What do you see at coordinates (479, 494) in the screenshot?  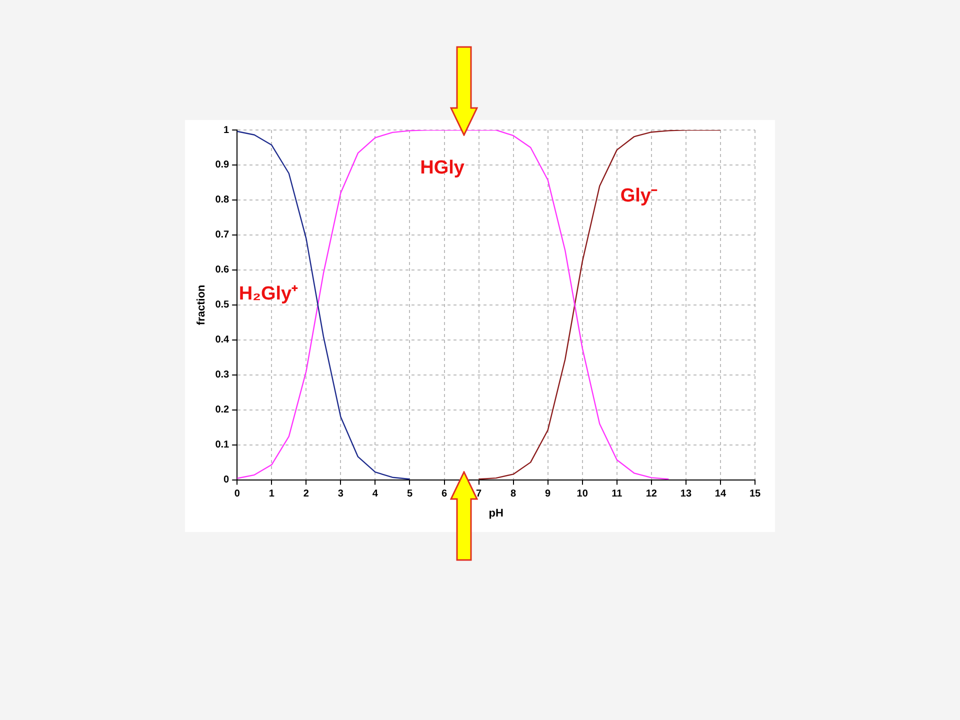 I see `x-tick-label: 7` at bounding box center [479, 494].